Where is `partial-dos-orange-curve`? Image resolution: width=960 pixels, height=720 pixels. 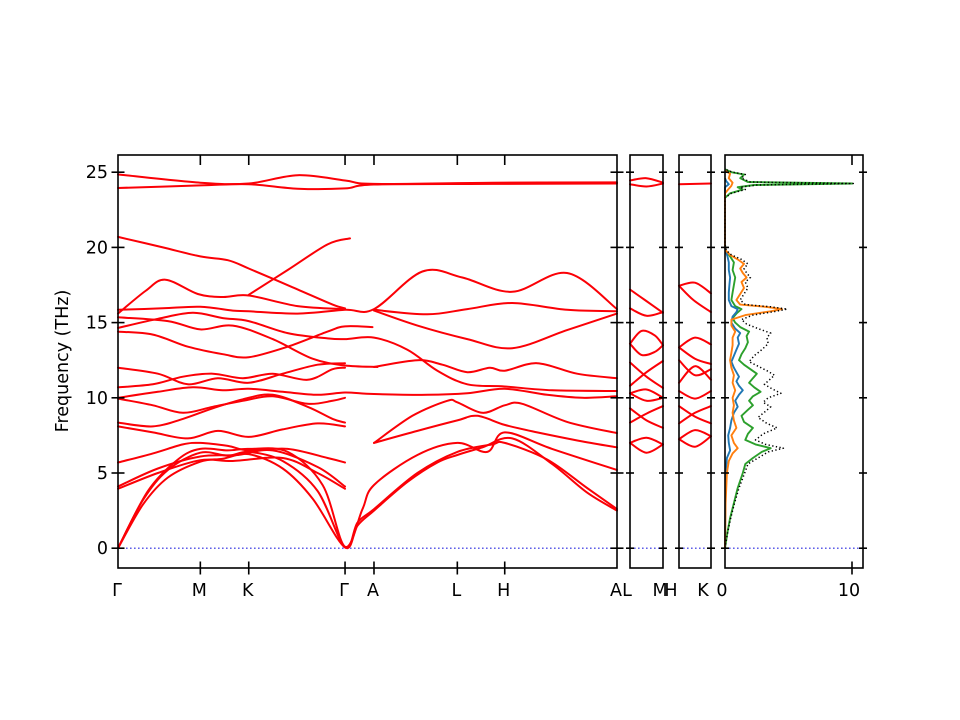 partial-dos-orange-curve is located at coordinates (754, 359).